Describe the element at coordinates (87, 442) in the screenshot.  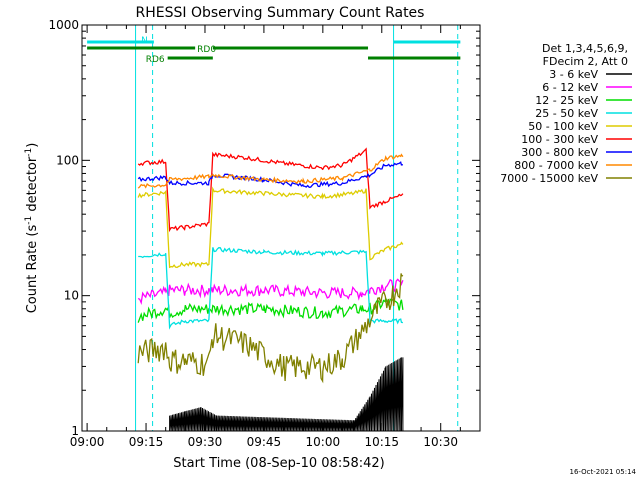
I see `x-tick-label-09-00: 09:00` at that location.